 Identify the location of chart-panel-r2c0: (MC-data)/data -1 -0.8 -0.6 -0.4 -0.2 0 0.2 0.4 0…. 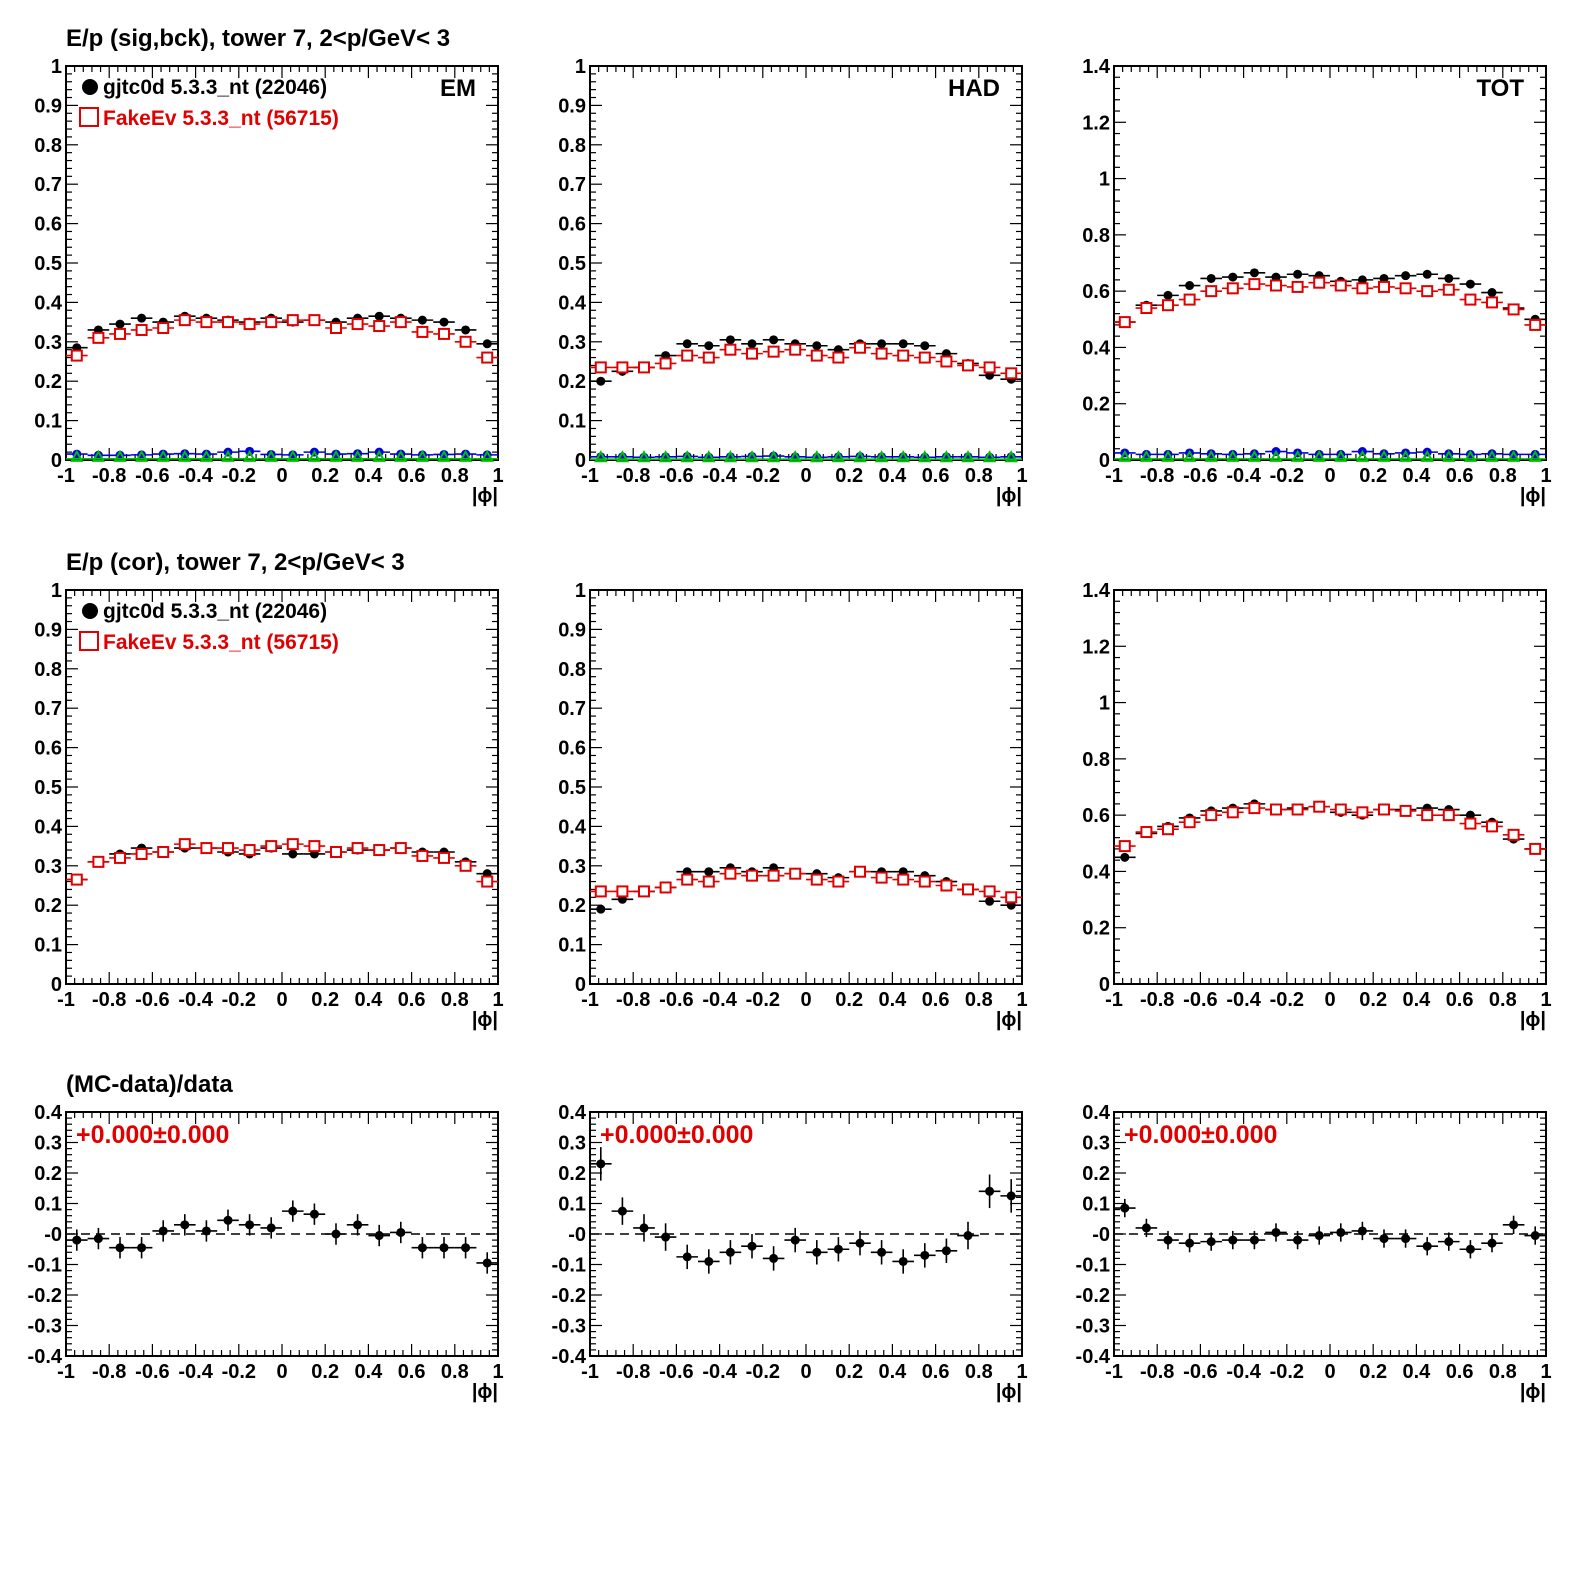
(266, 1237).